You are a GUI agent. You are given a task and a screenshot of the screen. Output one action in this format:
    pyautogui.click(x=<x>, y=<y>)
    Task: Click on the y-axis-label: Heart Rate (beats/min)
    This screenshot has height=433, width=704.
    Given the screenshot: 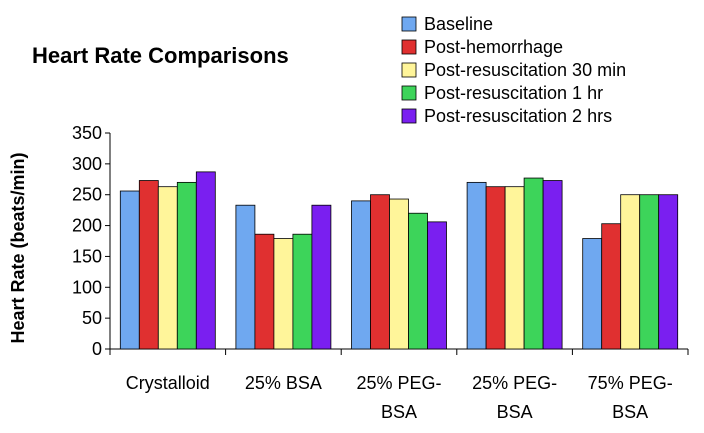 What is the action you would take?
    pyautogui.click(x=18, y=247)
    